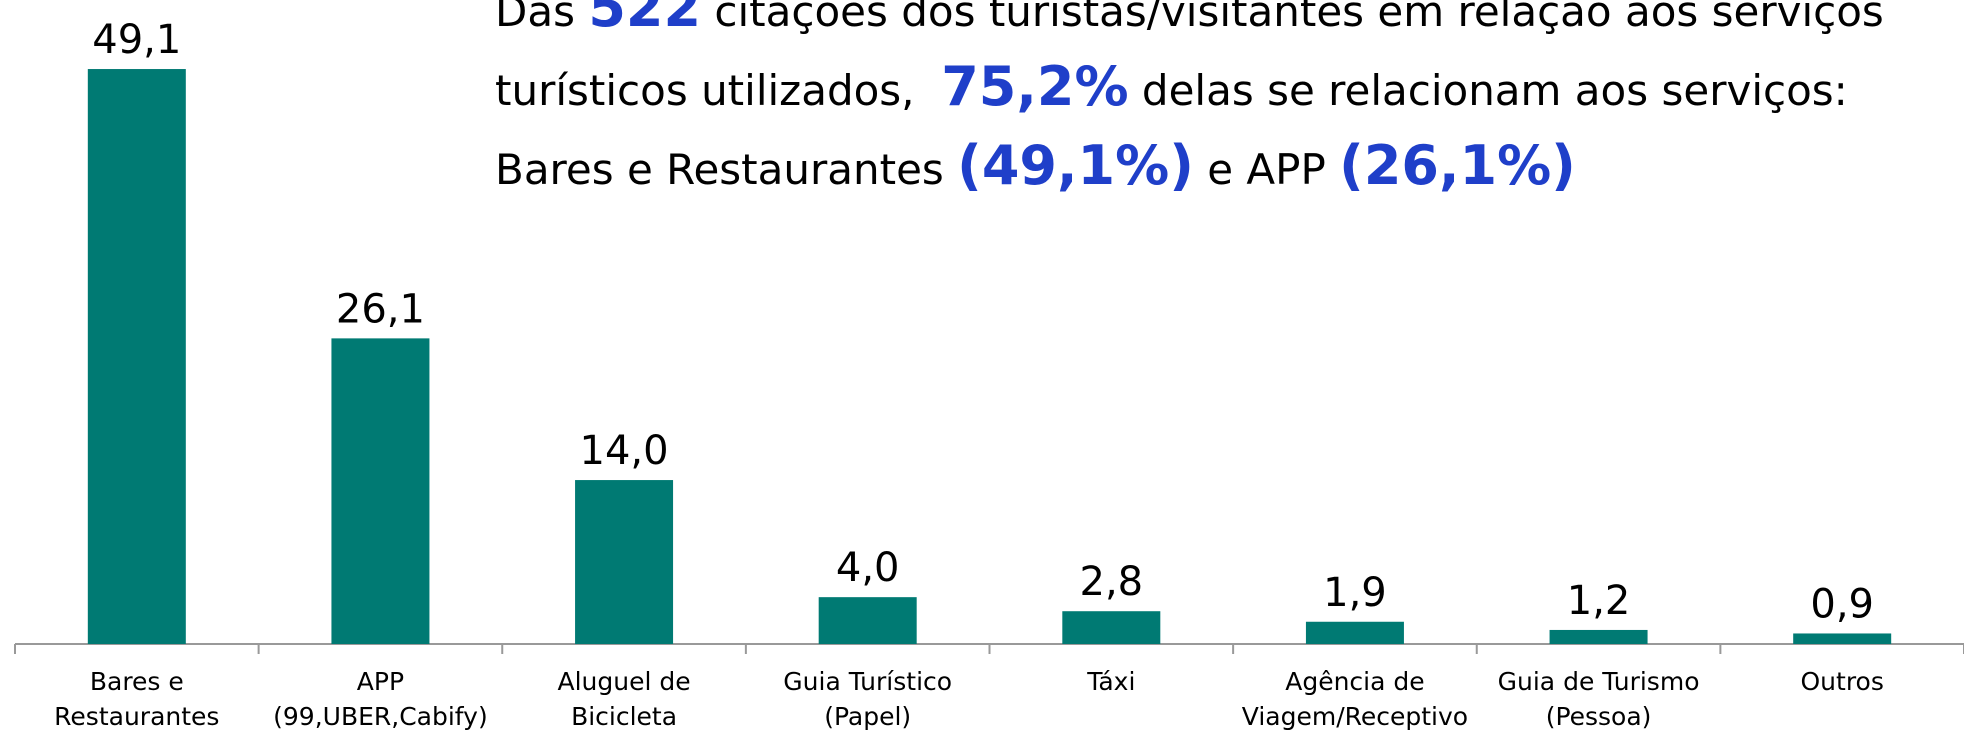 The height and width of the screenshot is (731, 1964). What do you see at coordinates (1112, 582) in the screenshot?
I see `value-label: 2,8` at bounding box center [1112, 582].